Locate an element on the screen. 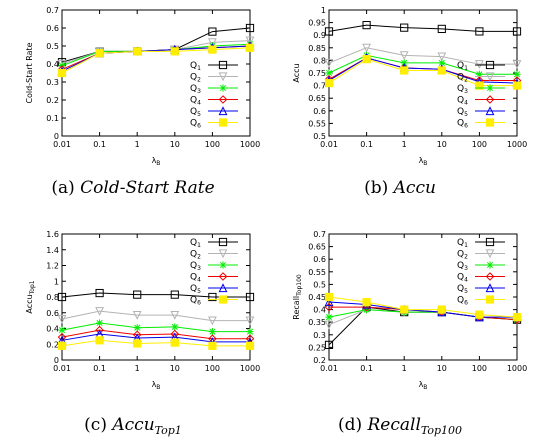  caption-title: Cold-Start Rate is located at coordinates (147, 188).